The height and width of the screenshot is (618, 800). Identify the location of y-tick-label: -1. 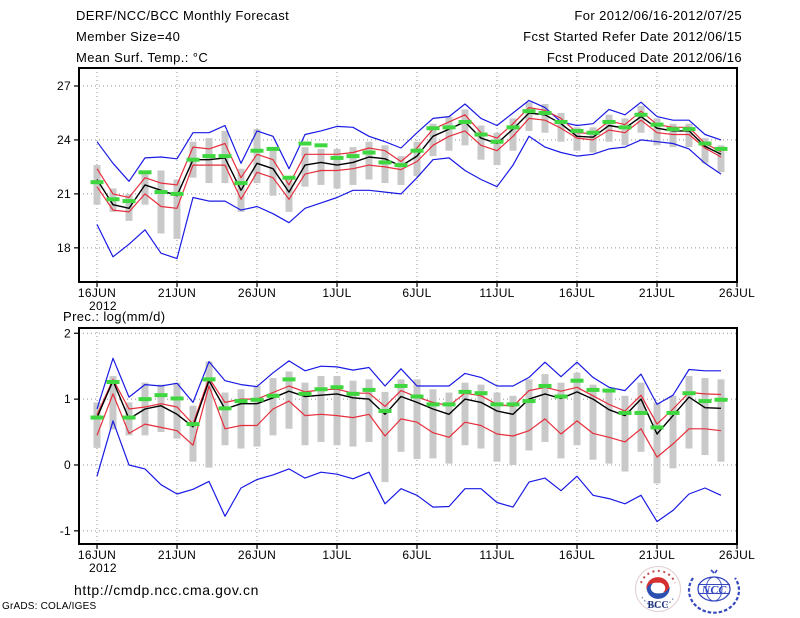
(65, 531).